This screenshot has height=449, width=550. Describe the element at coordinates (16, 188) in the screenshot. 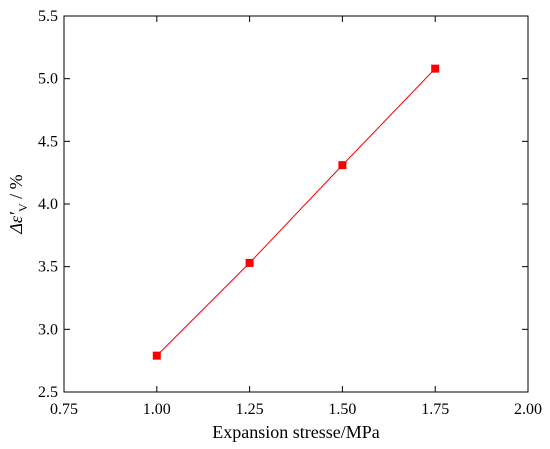

I see `y-axis-title-unit: / %` at that location.